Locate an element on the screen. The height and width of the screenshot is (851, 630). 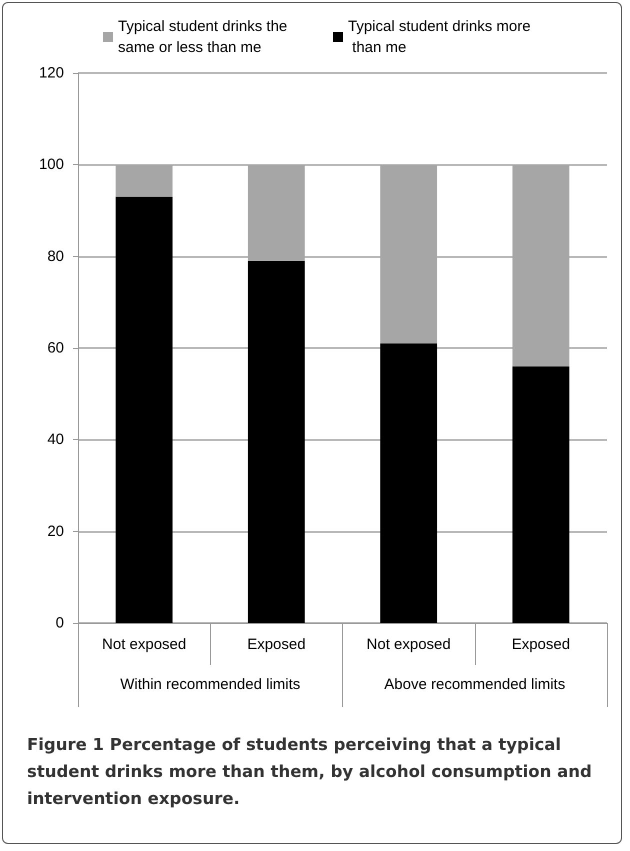
y-tick-label: 40 is located at coordinates (55, 439).